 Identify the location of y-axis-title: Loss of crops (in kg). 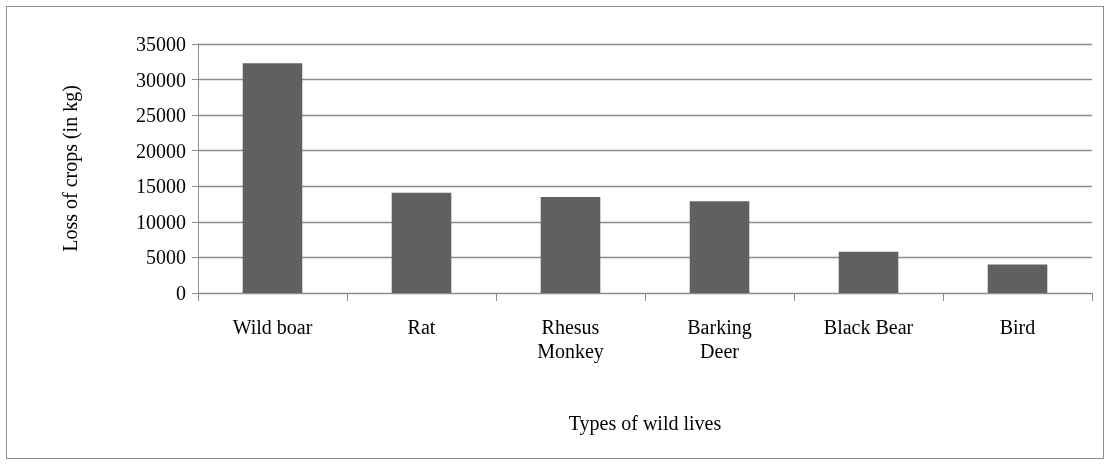
(70, 168).